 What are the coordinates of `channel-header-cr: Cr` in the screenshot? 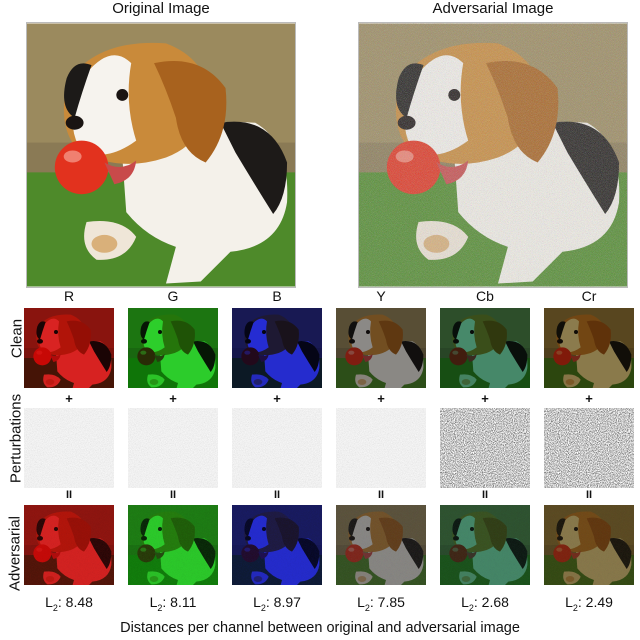 It's located at (589, 296).